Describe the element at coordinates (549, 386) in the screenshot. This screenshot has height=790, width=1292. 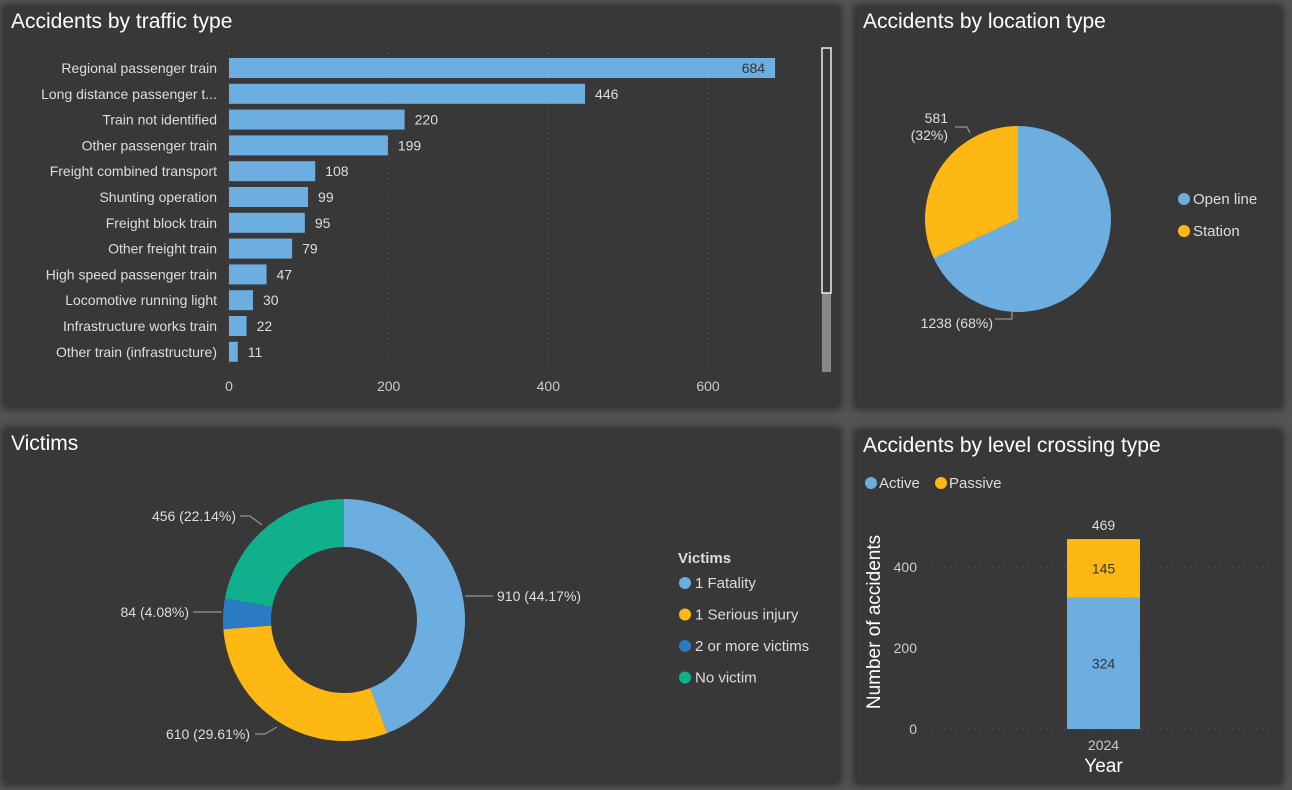
I see `x-tick-label: 400` at that location.